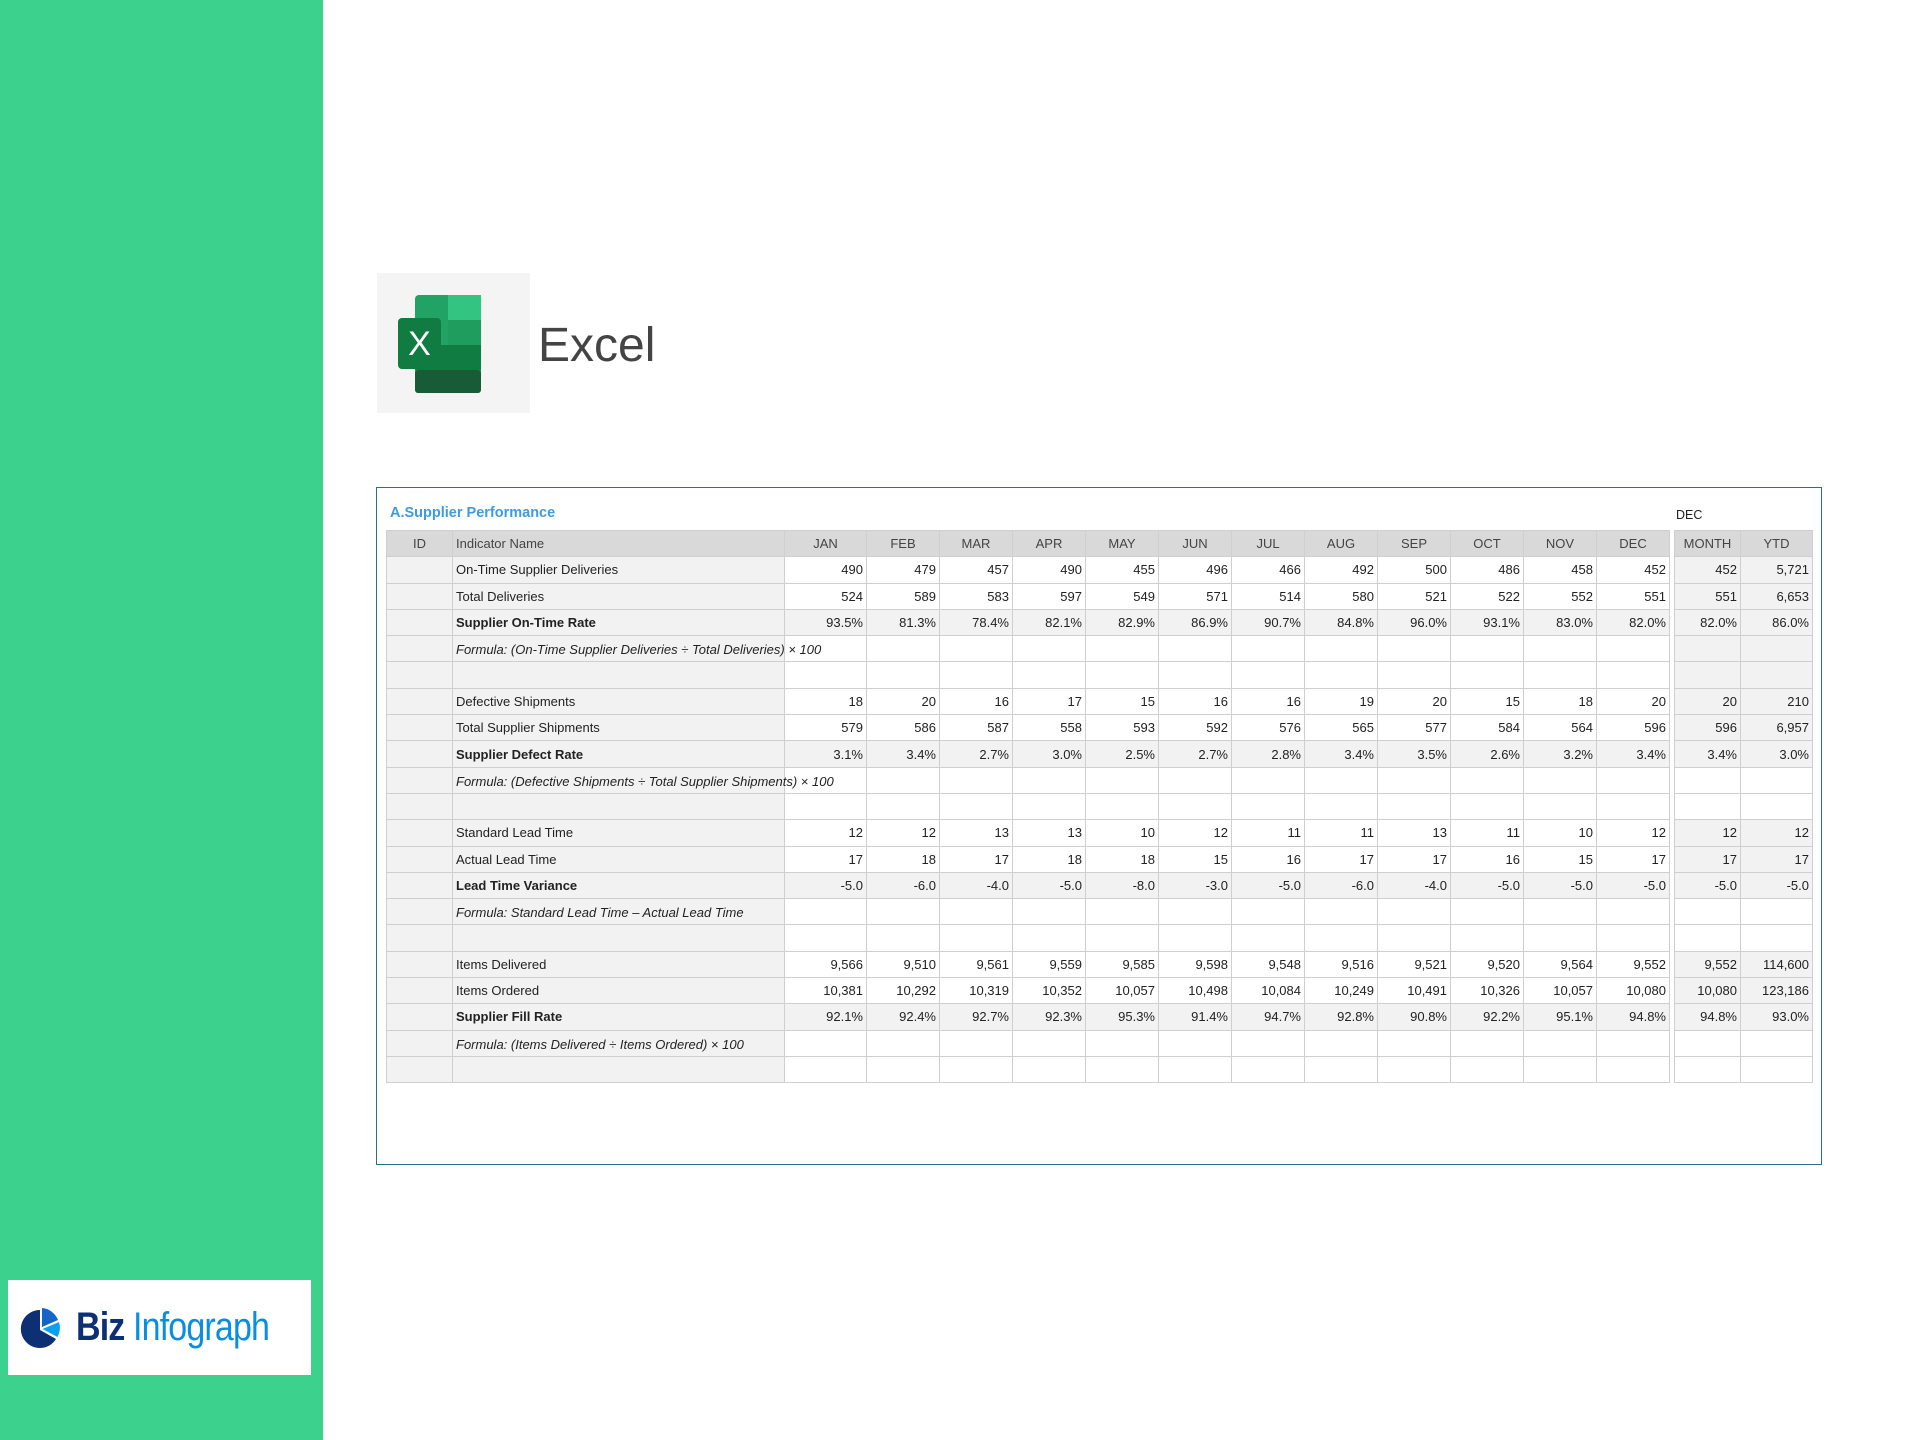 Image resolution: width=1920 pixels, height=1440 pixels. Describe the element at coordinates (1122, 754) in the screenshot. I see `value-cell-may: 2.5%` at that location.